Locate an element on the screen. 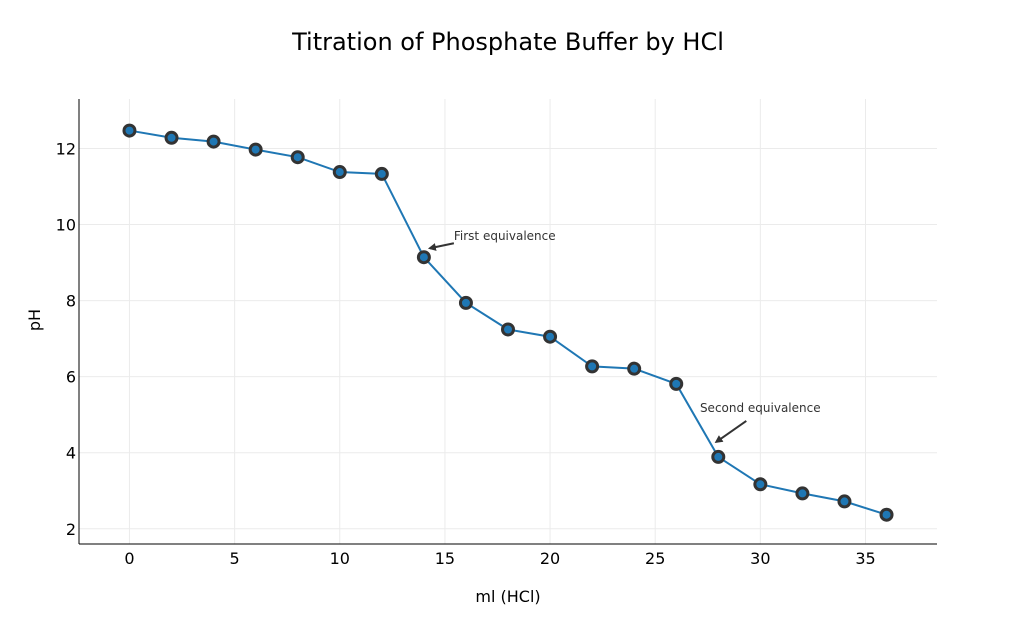 This screenshot has width=1017, height=624. y-tick-label: 12 is located at coordinates (66, 148).